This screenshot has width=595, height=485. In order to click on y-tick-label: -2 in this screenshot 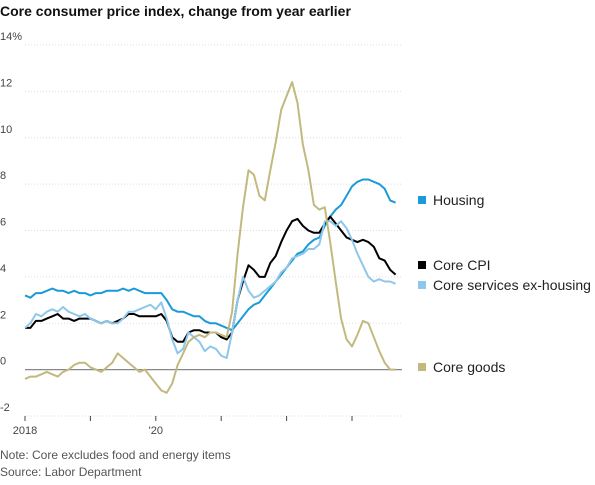, I will do `click(5, 408)`.